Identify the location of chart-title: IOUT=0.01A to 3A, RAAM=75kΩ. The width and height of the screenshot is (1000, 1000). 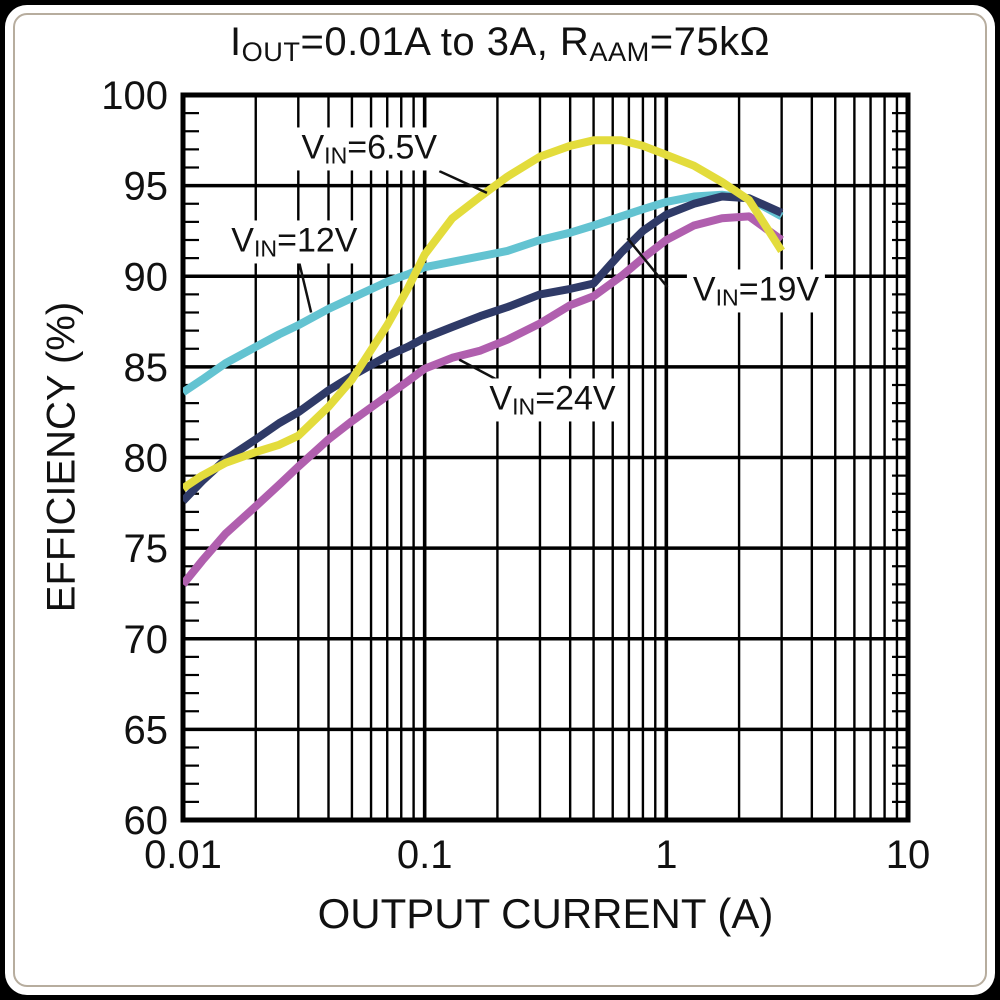
(500, 44).